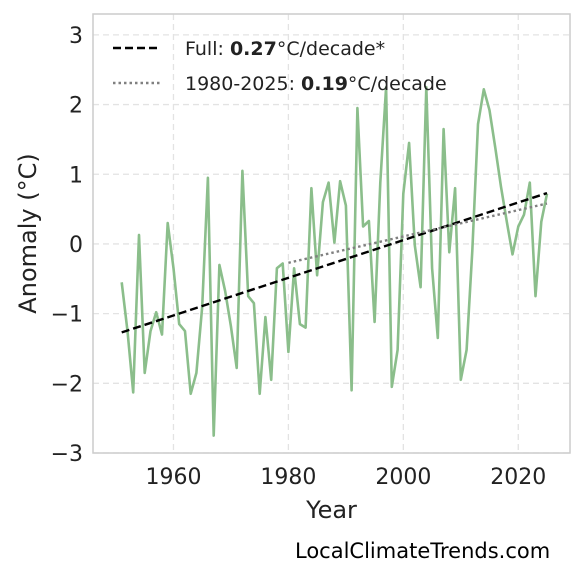  What do you see at coordinates (67, 245) in the screenshot?
I see `y-ticks: −3 −2 −1 0 1 2 3` at bounding box center [67, 245].